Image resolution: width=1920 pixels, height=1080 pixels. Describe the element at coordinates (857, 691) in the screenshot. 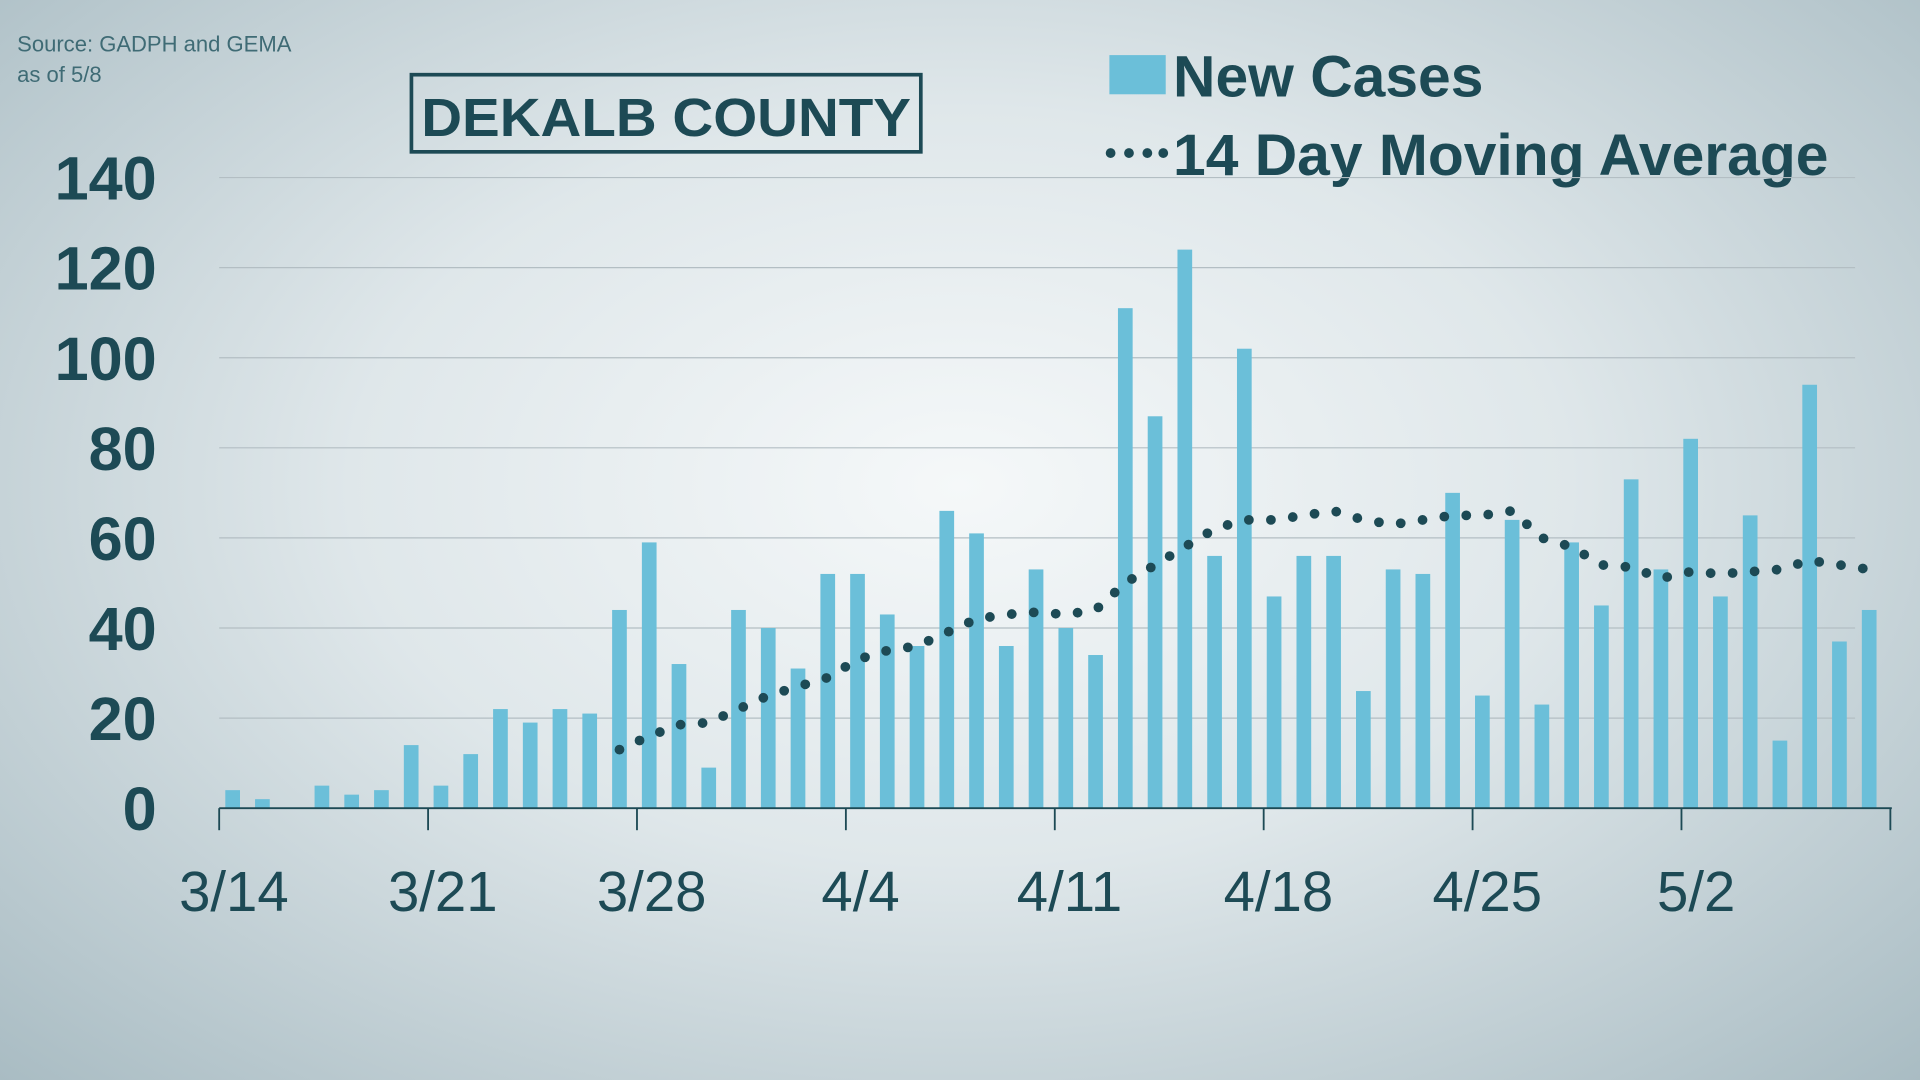

I see `bar-4/4` at that location.